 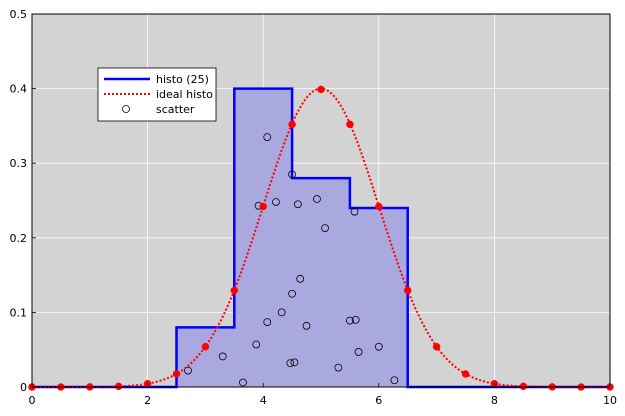 What do you see at coordinates (263, 400) in the screenshot?
I see `x-tick-label: 4` at bounding box center [263, 400].